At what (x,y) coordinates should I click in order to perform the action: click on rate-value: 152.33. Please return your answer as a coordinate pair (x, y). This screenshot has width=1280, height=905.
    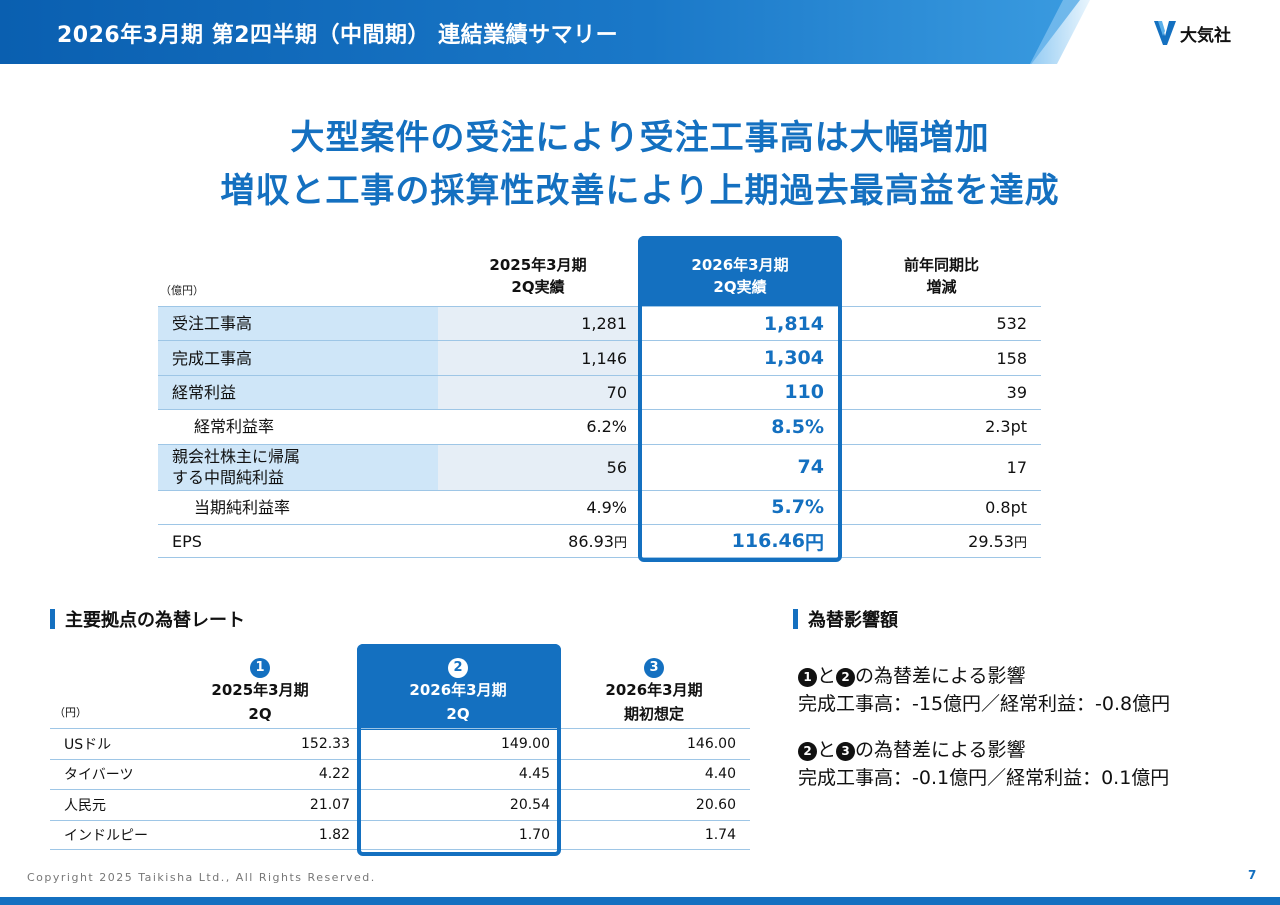
    Looking at the image, I should click on (325, 743).